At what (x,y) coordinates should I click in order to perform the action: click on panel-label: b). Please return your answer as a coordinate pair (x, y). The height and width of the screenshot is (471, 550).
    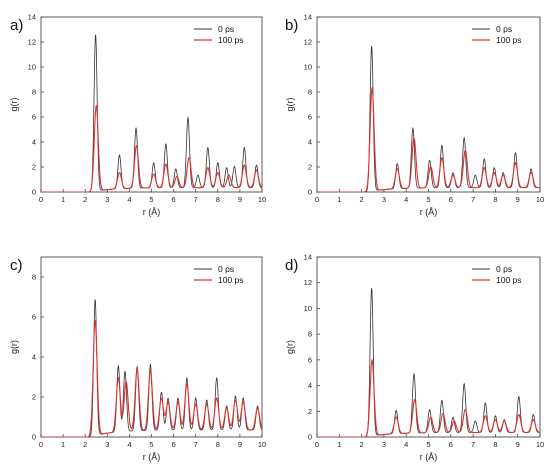
    Looking at the image, I should click on (291, 25).